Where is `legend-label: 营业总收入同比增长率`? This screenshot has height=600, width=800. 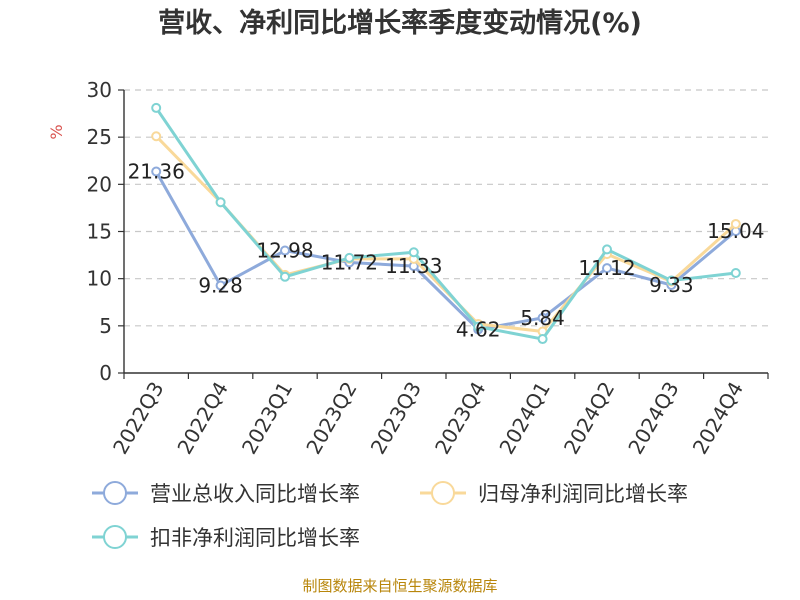
legend-label: 营业总收入同比增长率 is located at coordinates (255, 494).